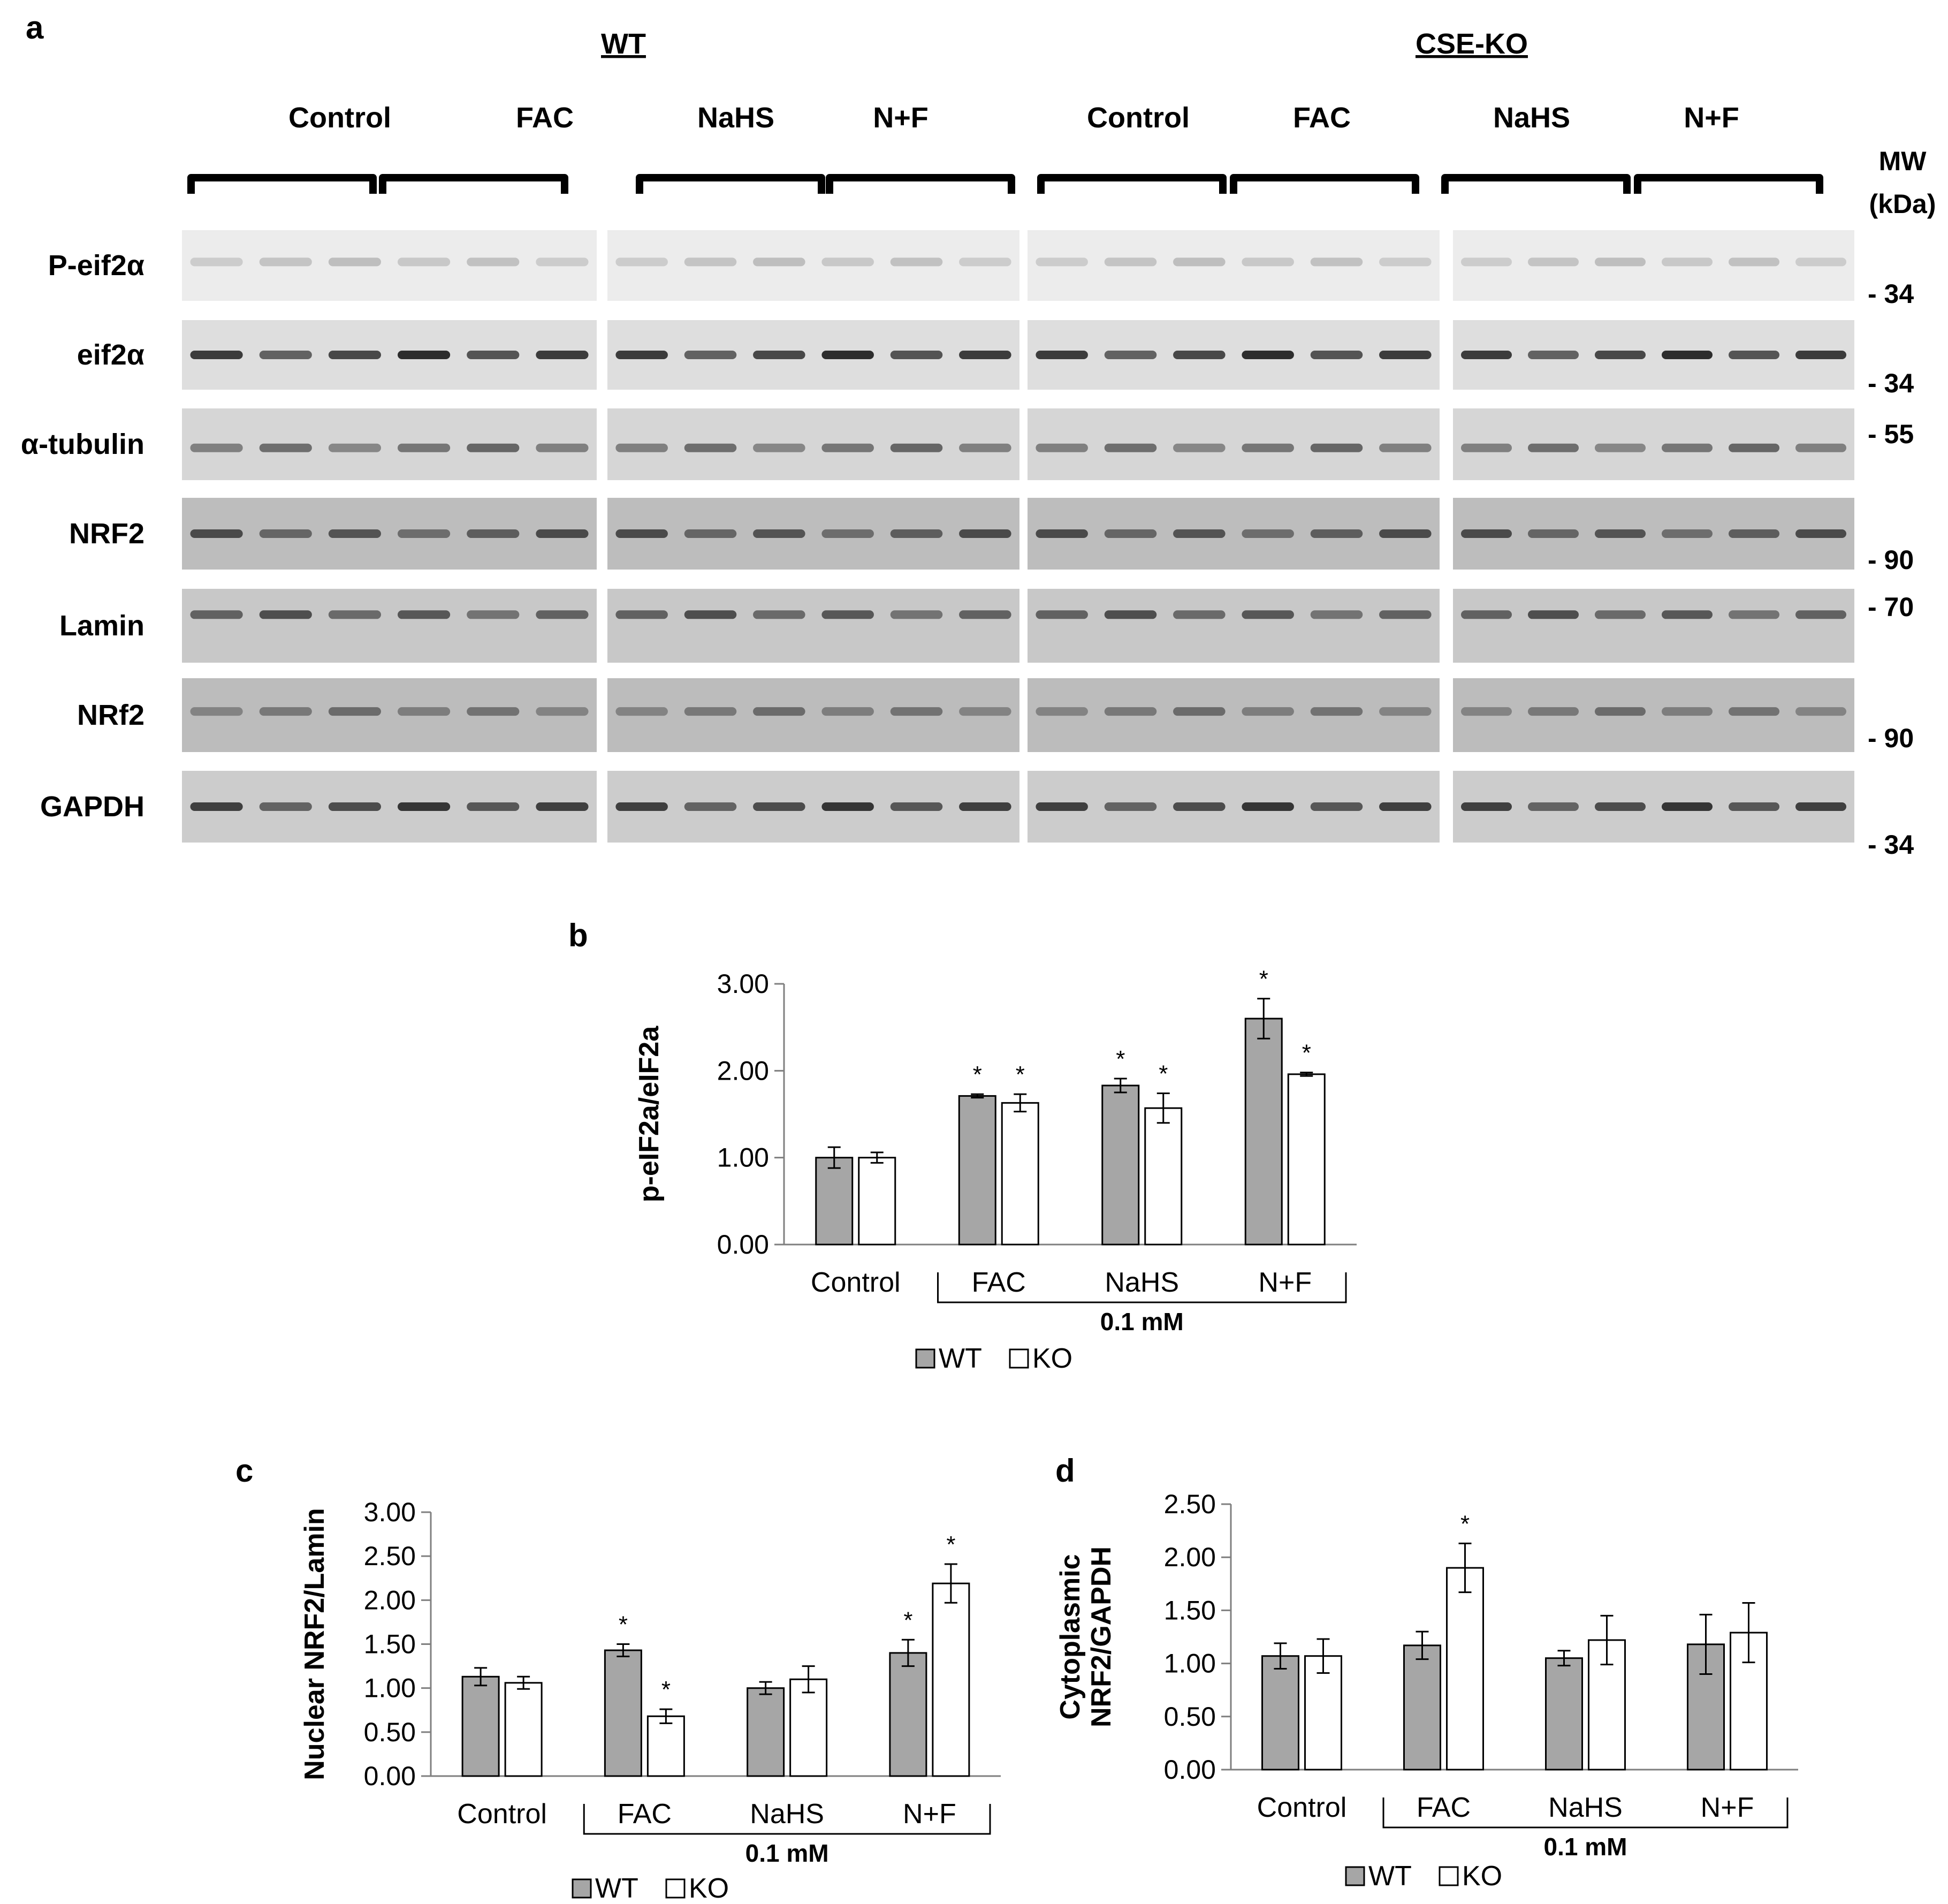  I want to click on treatment-label: NaHS, so click(735, 118).